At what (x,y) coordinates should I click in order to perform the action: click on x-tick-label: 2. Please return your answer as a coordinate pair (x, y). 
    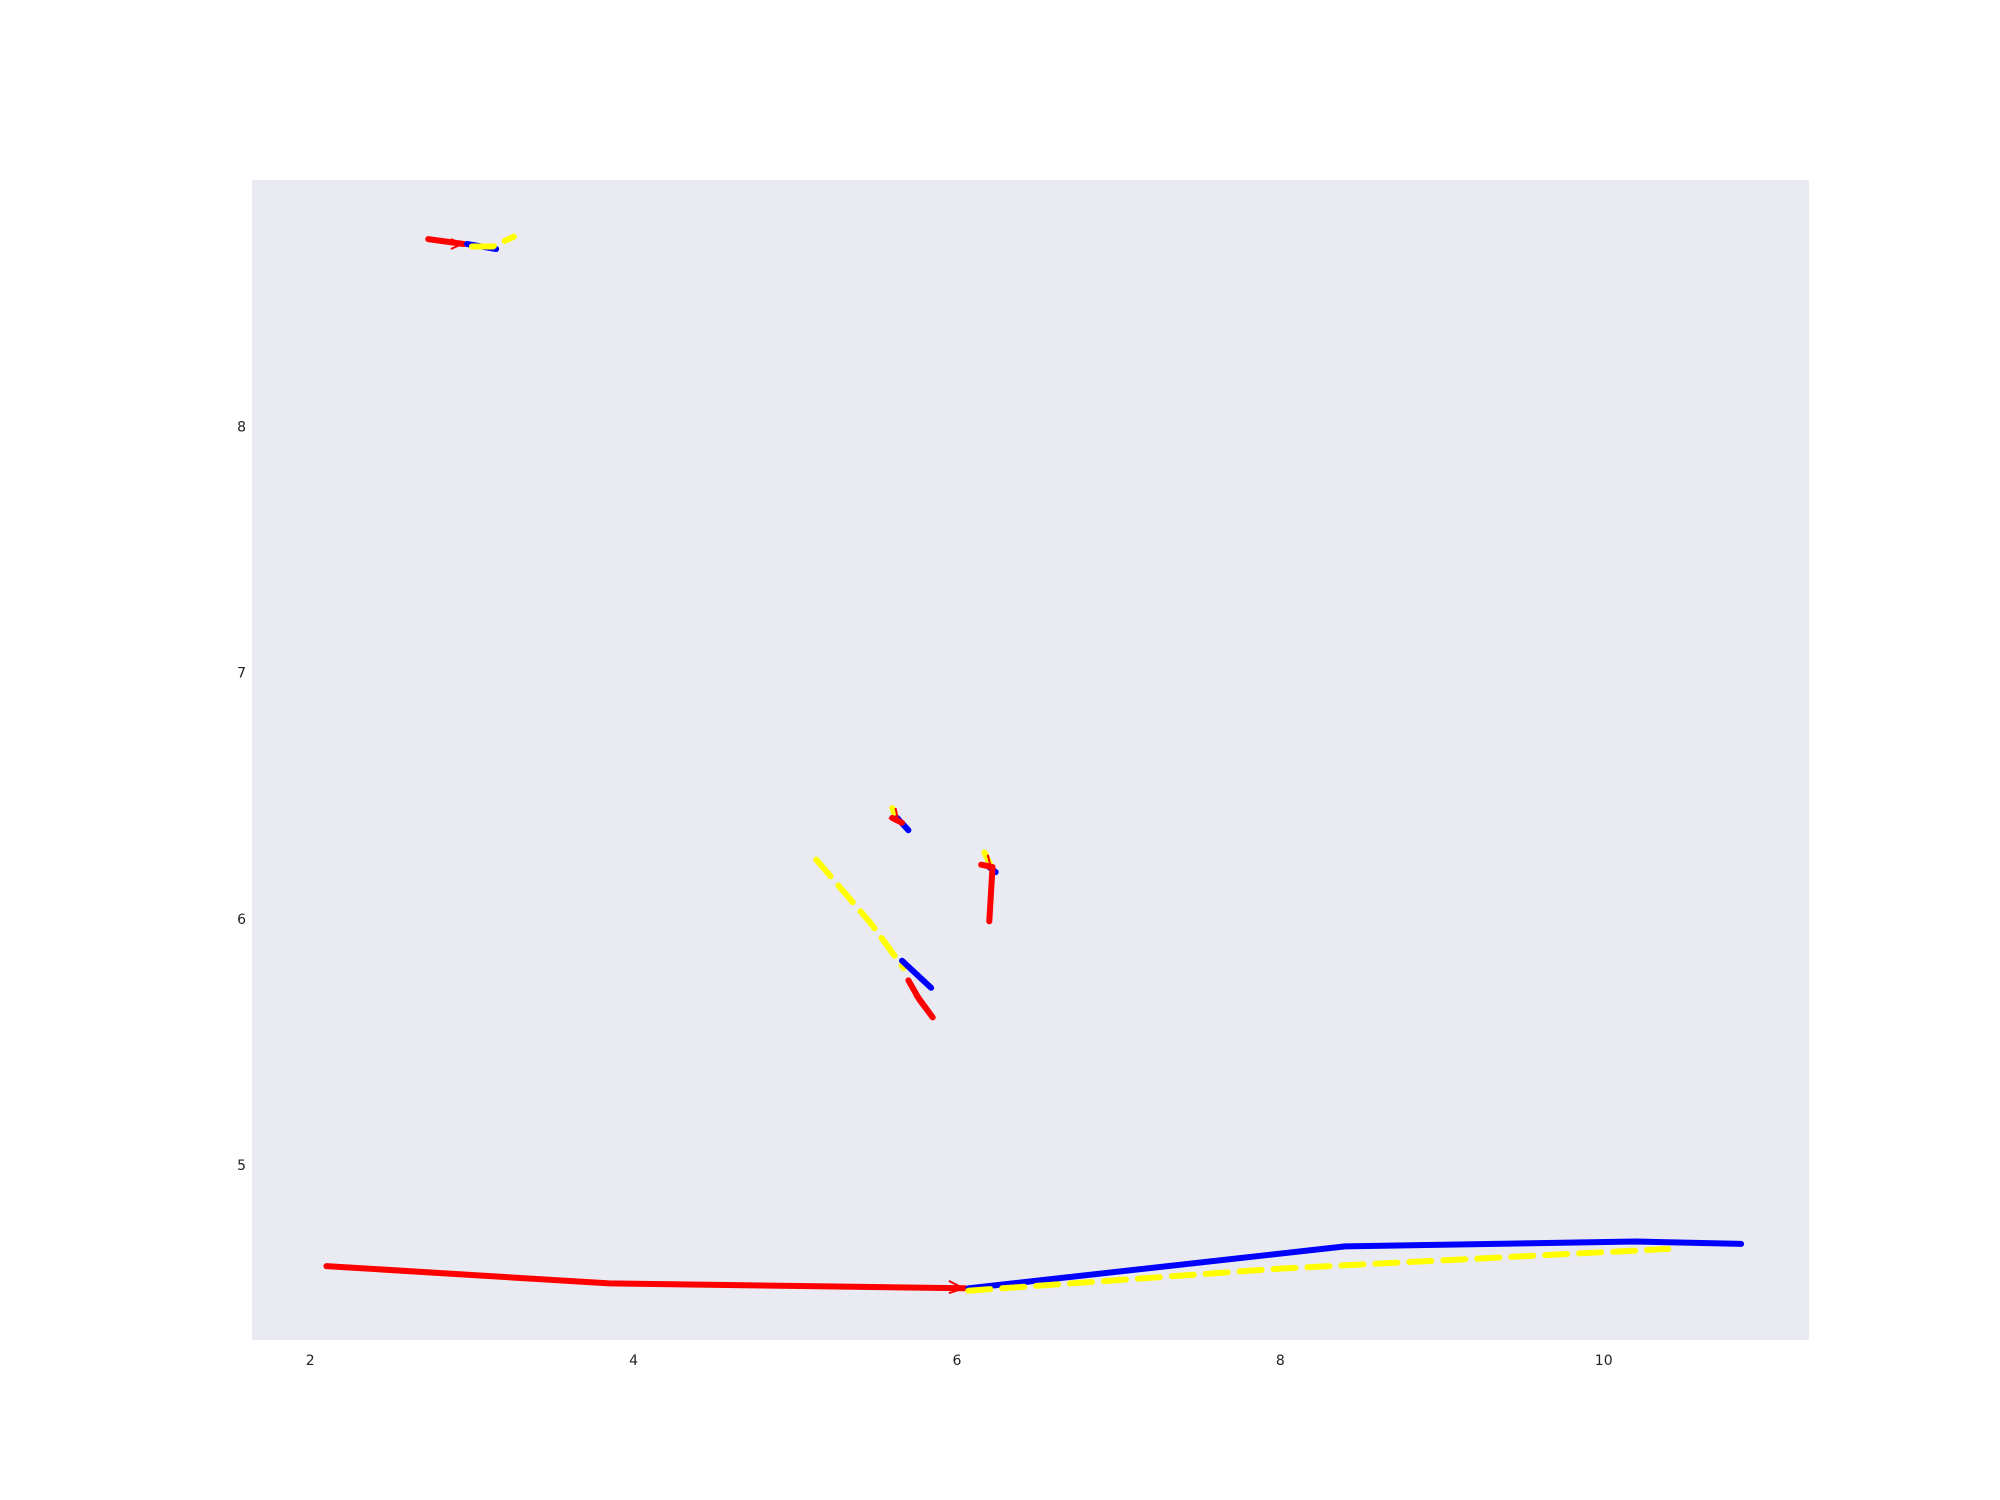
    Looking at the image, I should click on (310, 1361).